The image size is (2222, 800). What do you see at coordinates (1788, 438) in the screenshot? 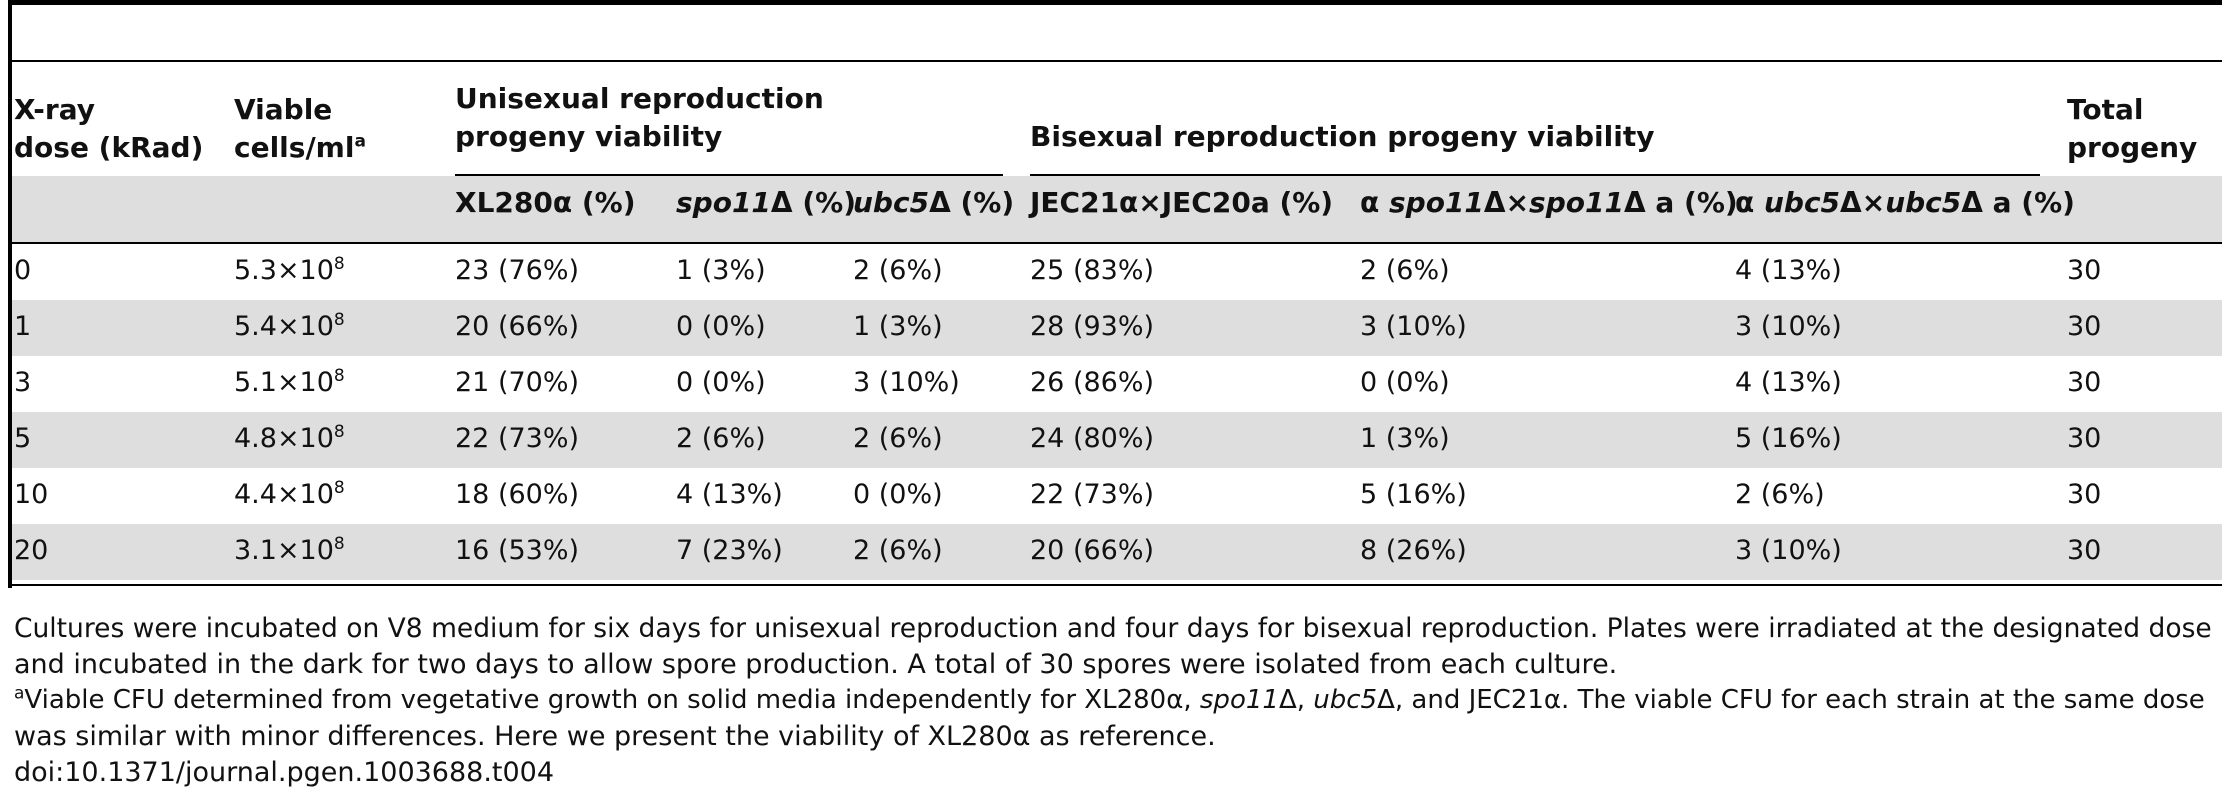
I see `cell-ubc-cross: 5 (16%)` at bounding box center [1788, 438].